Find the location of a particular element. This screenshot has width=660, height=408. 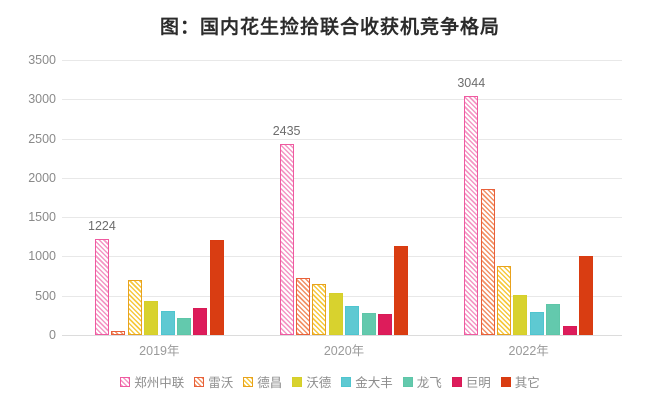

x-axis: 2019年 2020年 2022年 is located at coordinates (342, 350).